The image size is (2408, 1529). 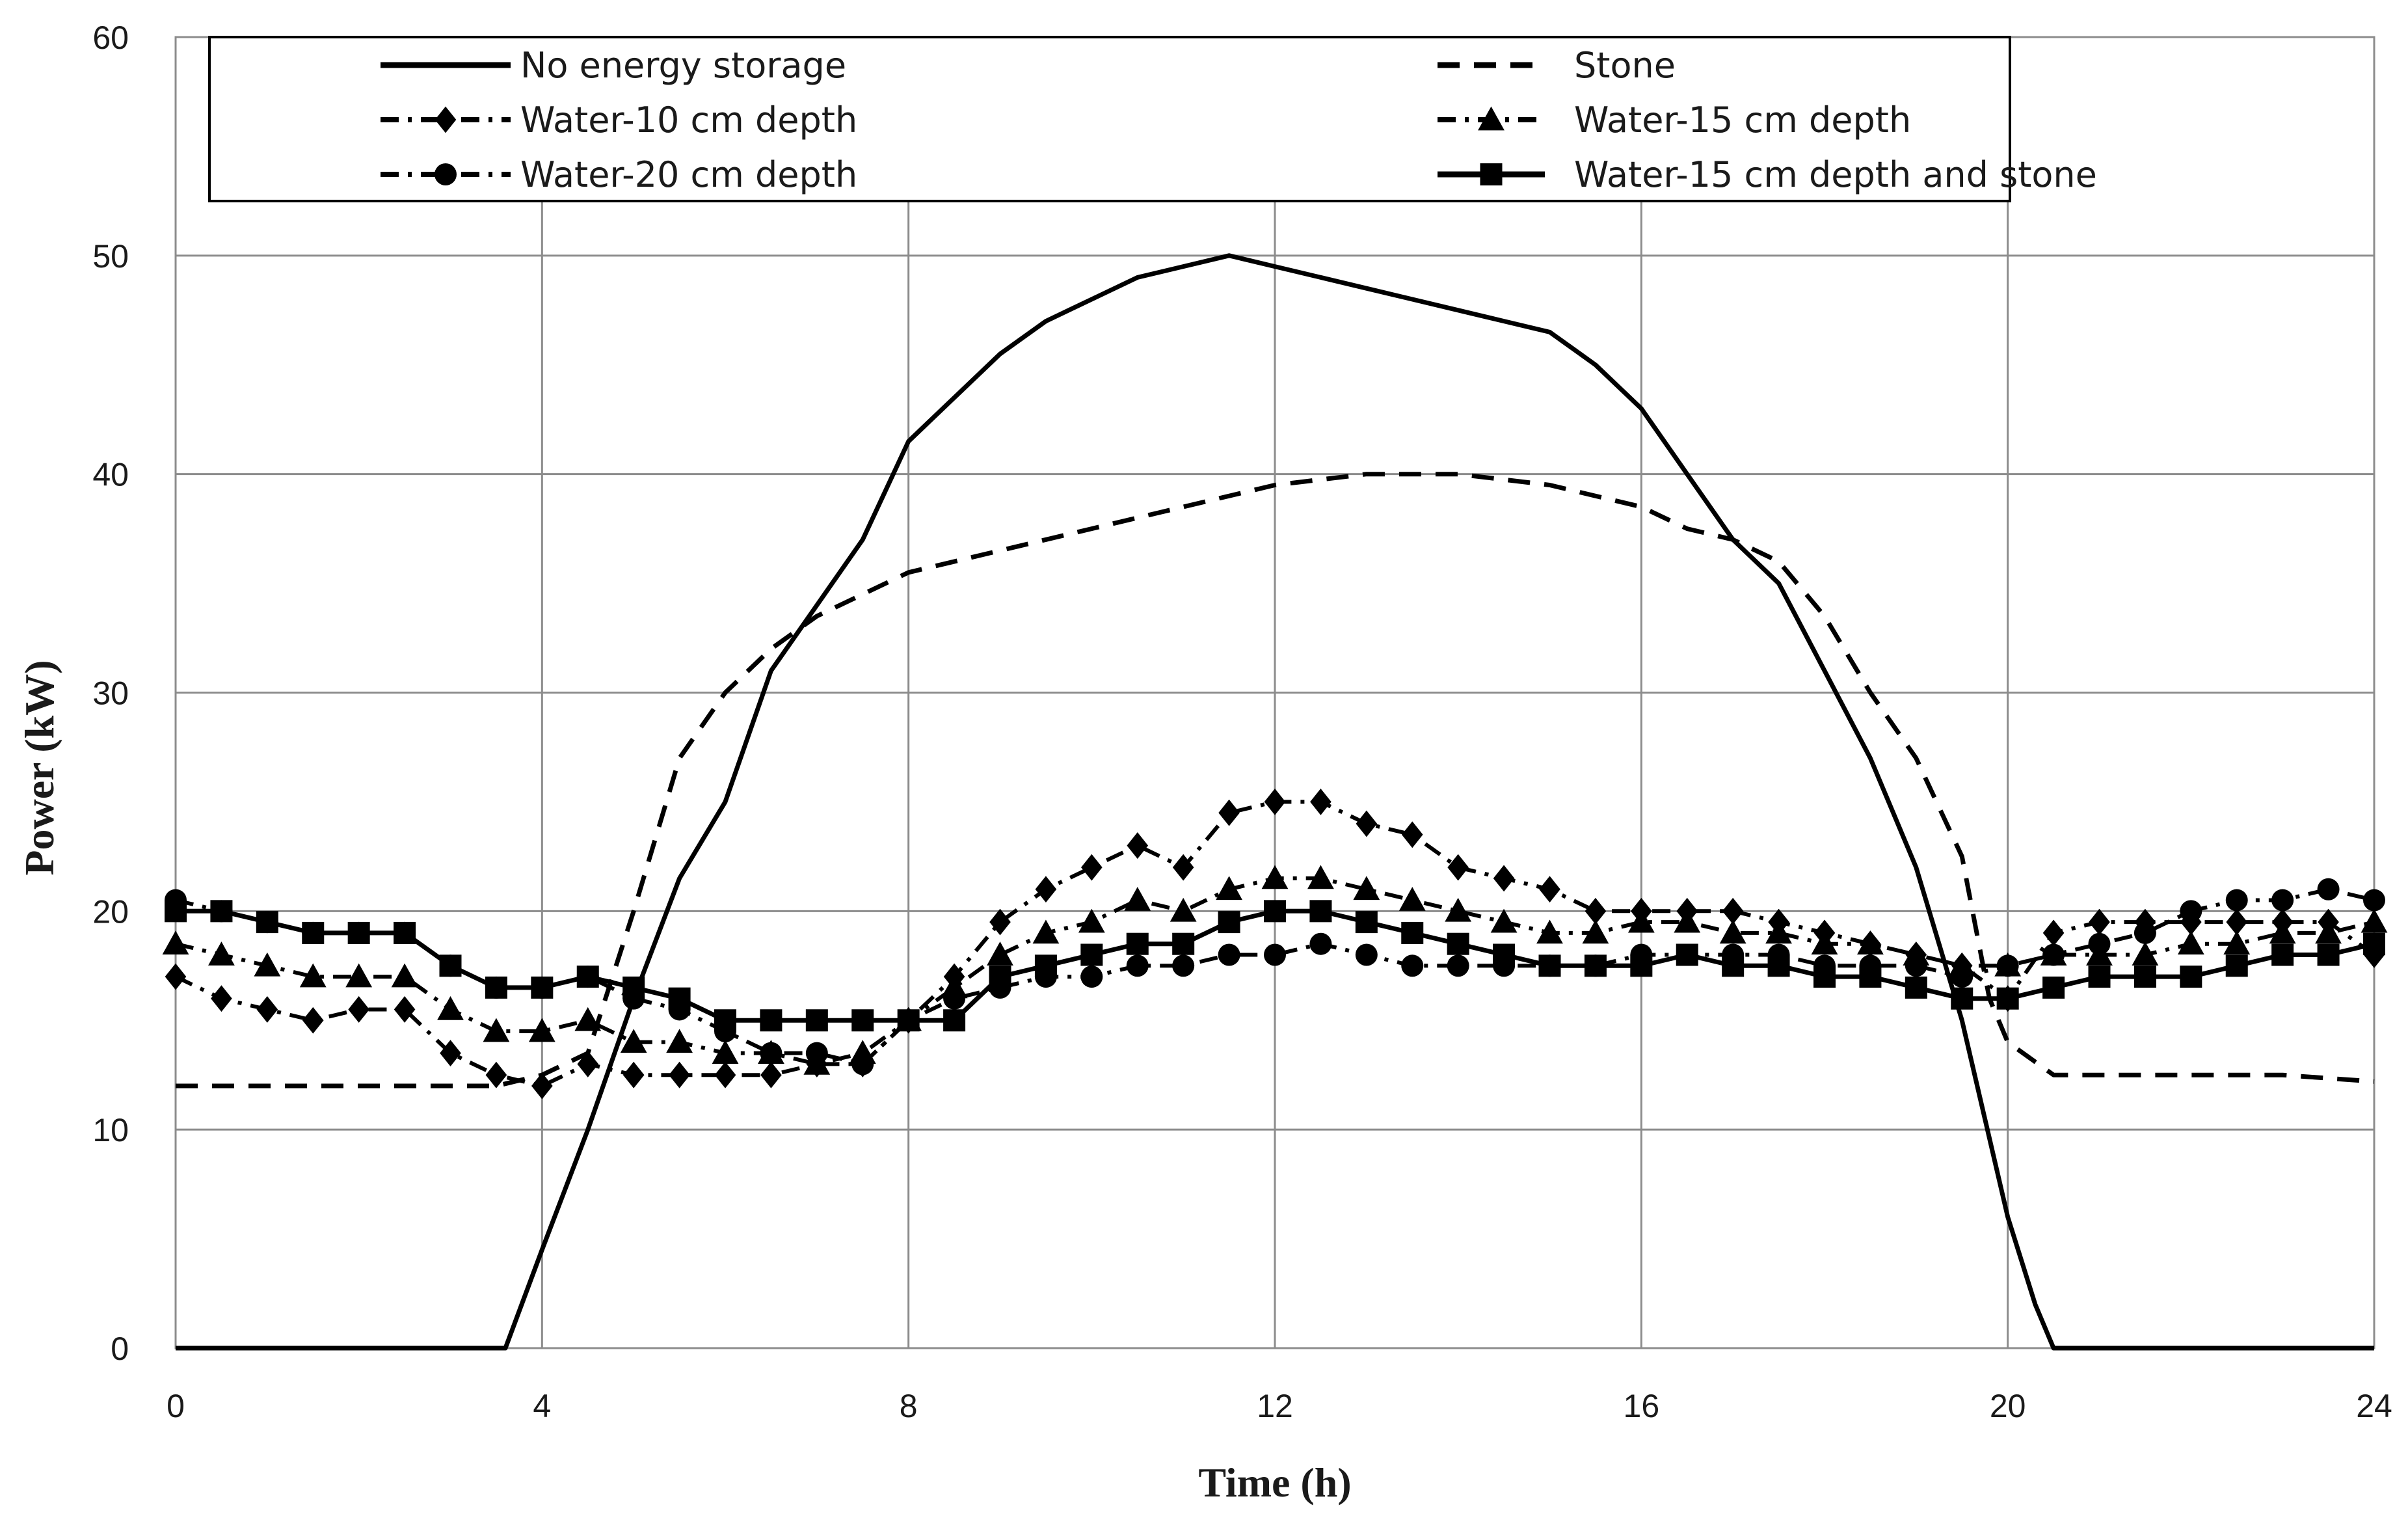 What do you see at coordinates (688, 120) in the screenshot?
I see `legend-label: Water-10 cm depth` at bounding box center [688, 120].